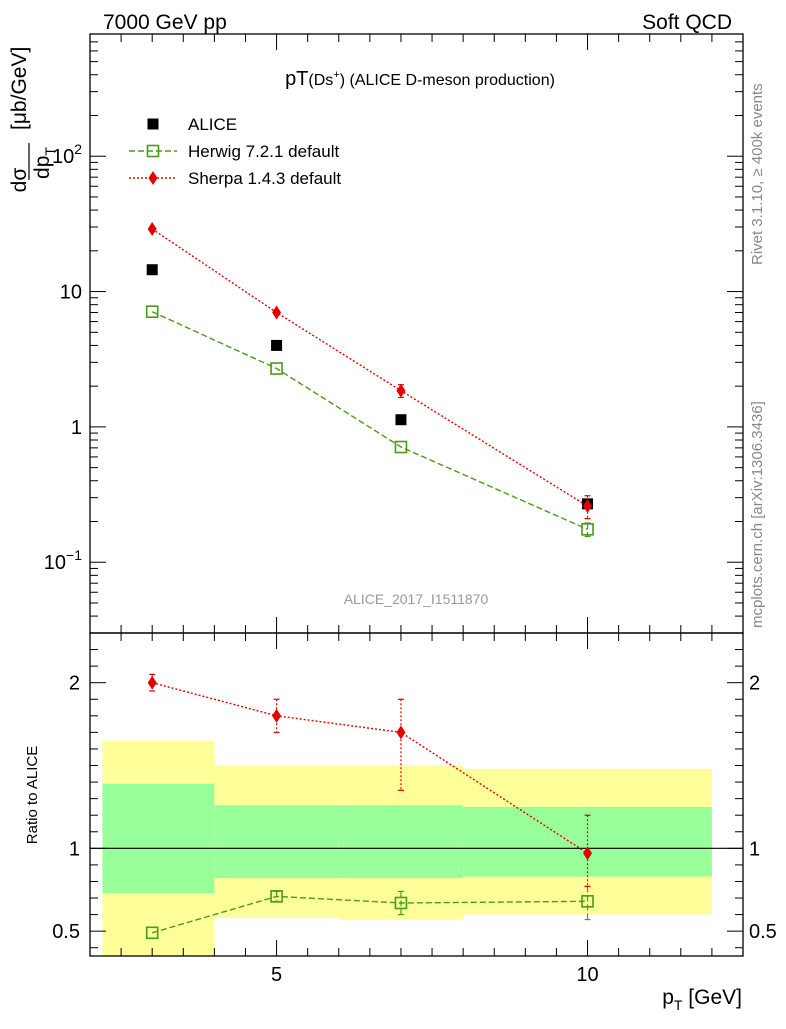 This screenshot has width=786, height=1029. I want to click on analysis-watermark: ALICE_2017_I1511870, so click(416, 599).